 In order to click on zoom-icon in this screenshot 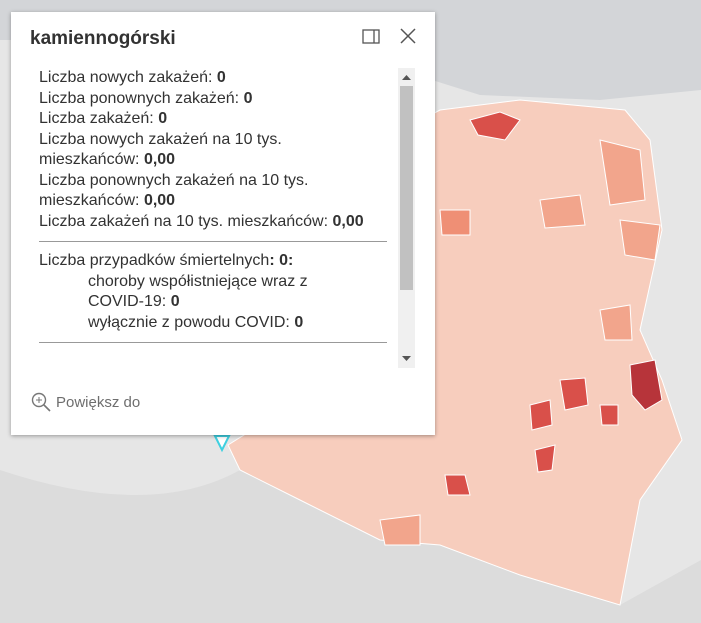, I will do `click(41, 402)`.